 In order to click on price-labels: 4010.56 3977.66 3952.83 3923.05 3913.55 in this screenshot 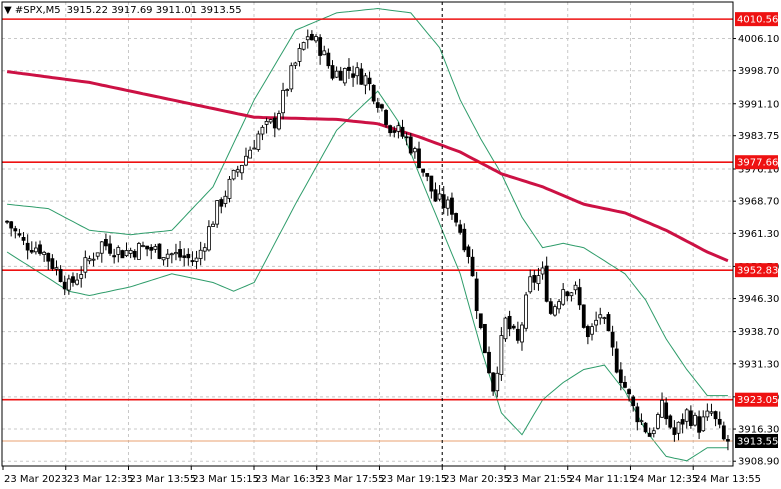, I will do `click(756, 230)`.